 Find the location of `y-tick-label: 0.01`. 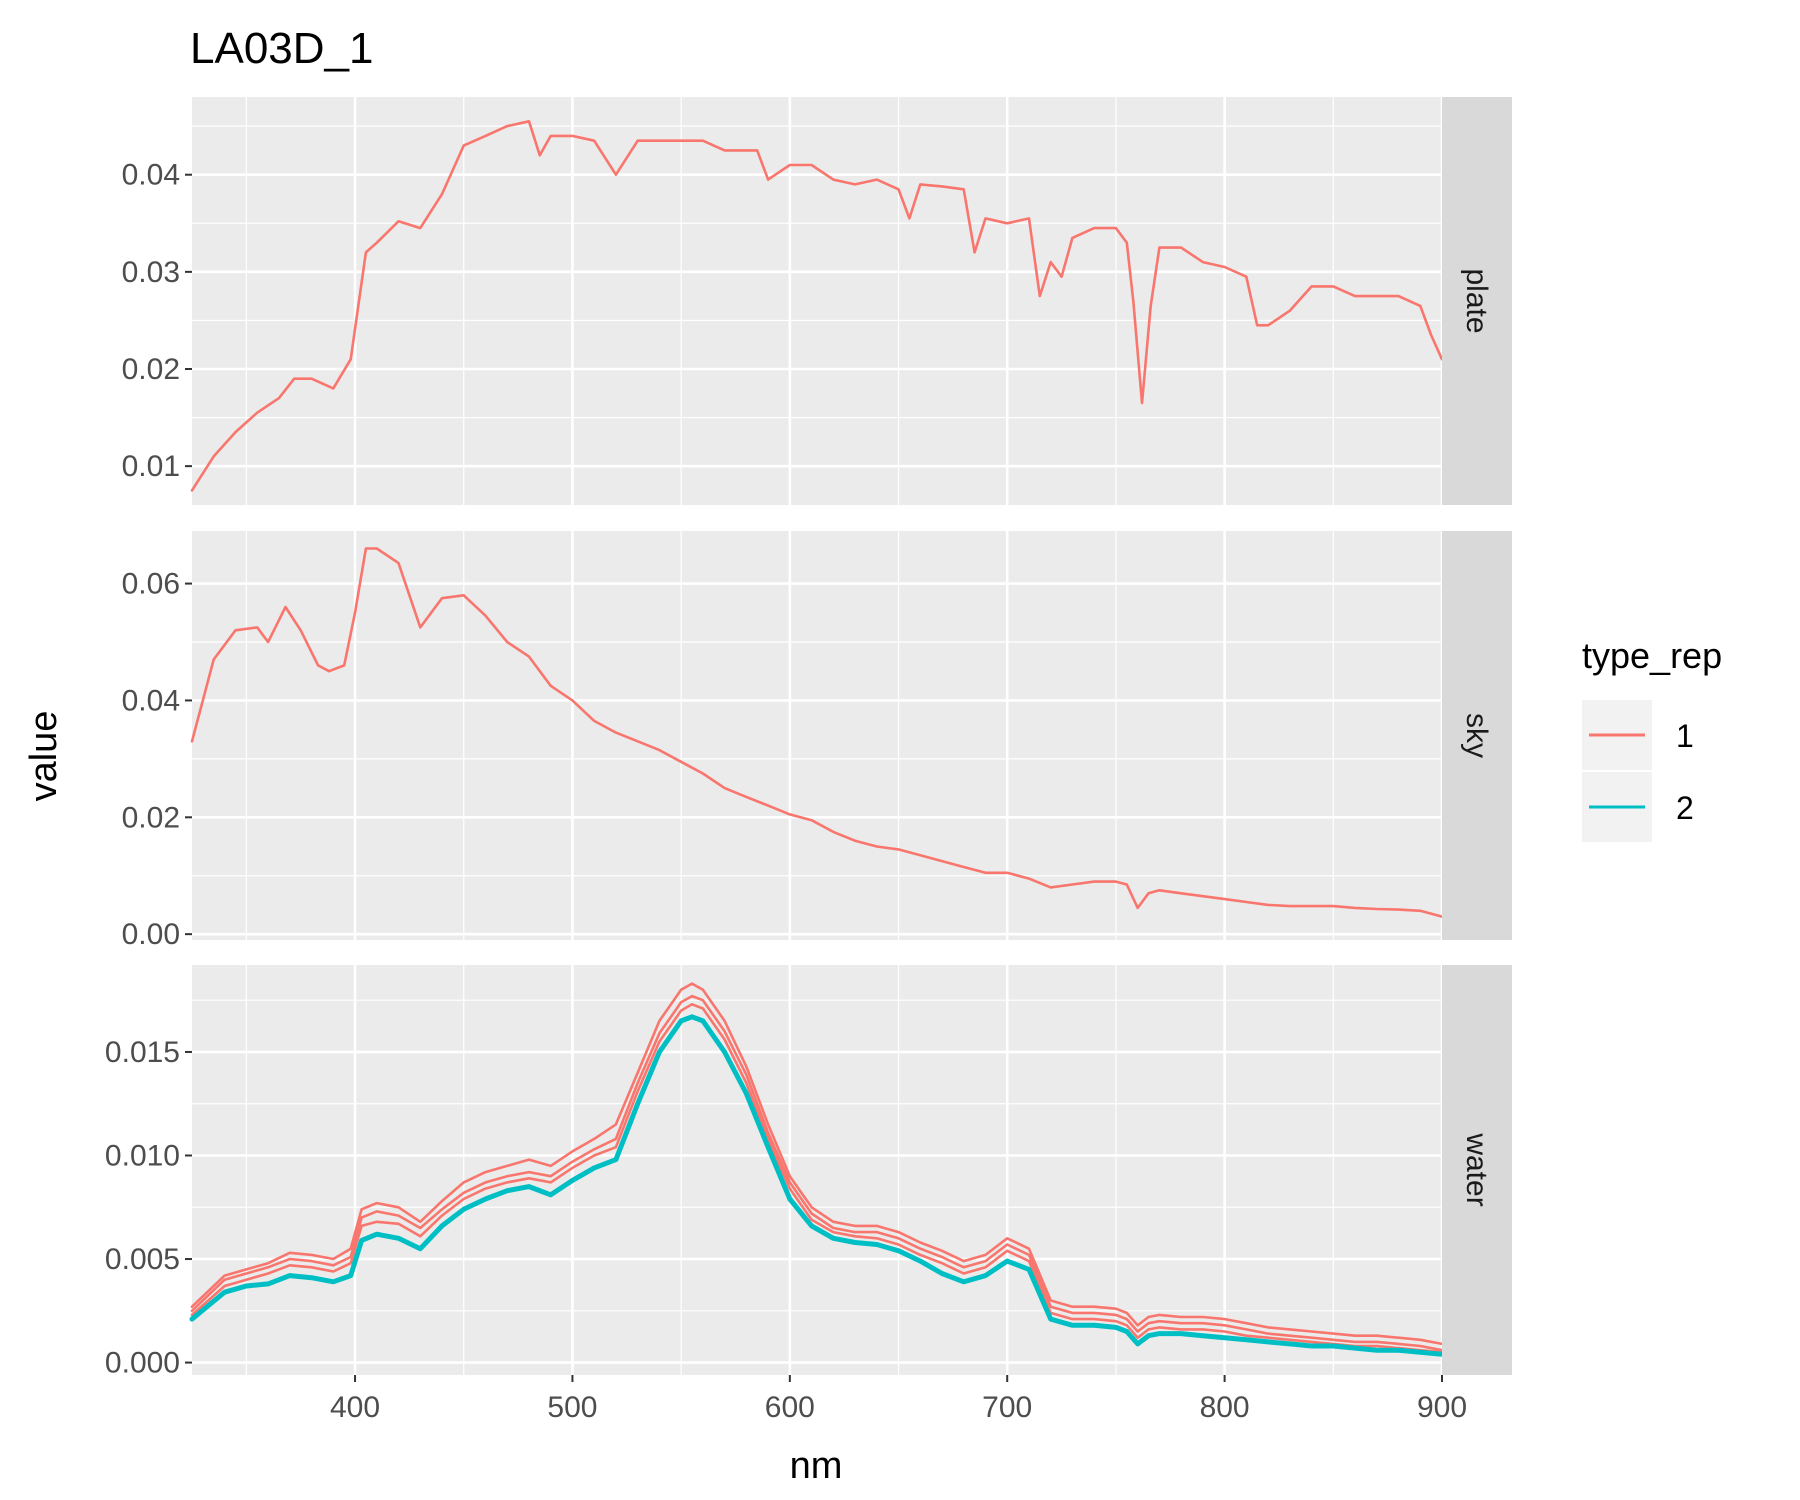

y-tick-label: 0.01 is located at coordinates (151, 466).